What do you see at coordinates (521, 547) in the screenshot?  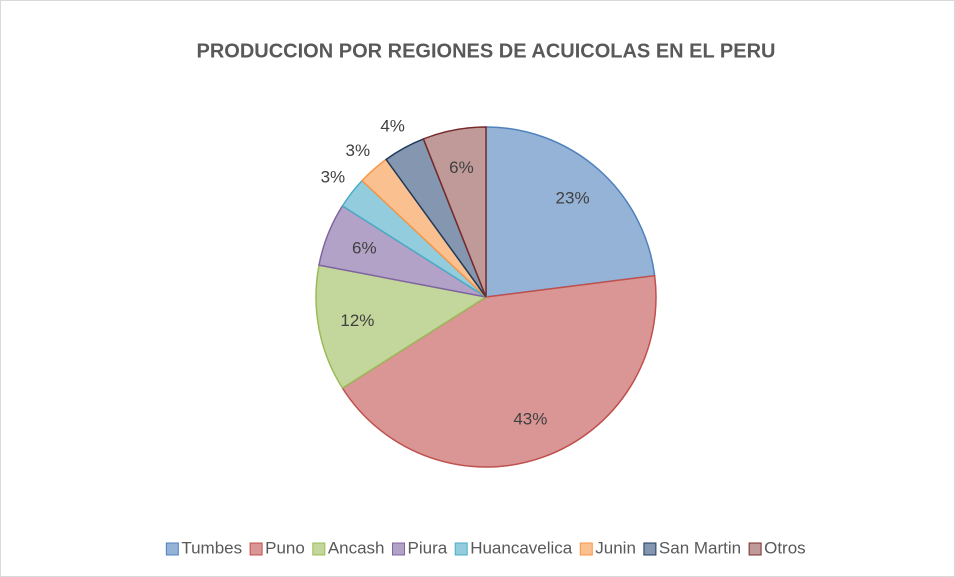 I see `legend-label: Huancavelica` at bounding box center [521, 547].